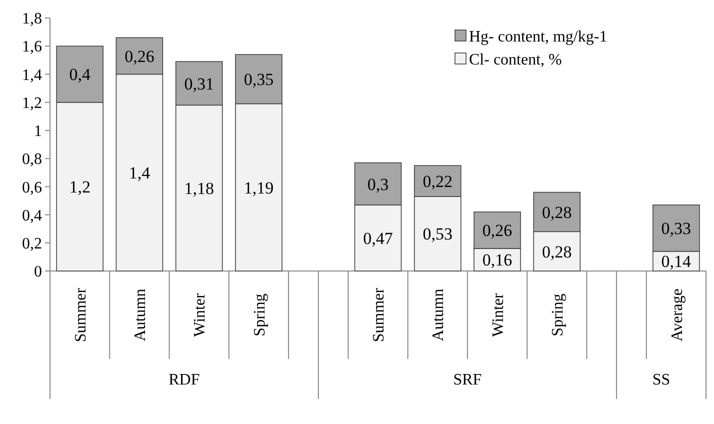 This screenshot has width=714, height=424. What do you see at coordinates (32, 19) in the screenshot?
I see `y-tick-label: 1,8` at bounding box center [32, 19].